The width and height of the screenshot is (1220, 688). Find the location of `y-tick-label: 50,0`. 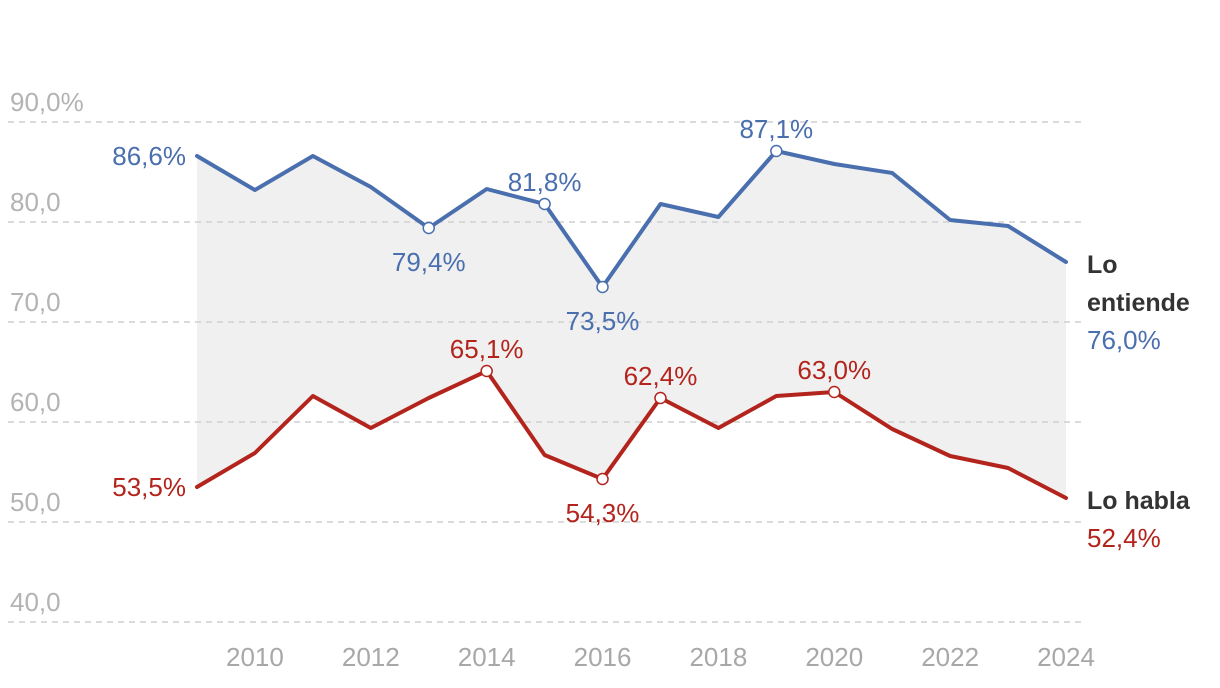

y-tick-label: 50,0 is located at coordinates (35, 502).